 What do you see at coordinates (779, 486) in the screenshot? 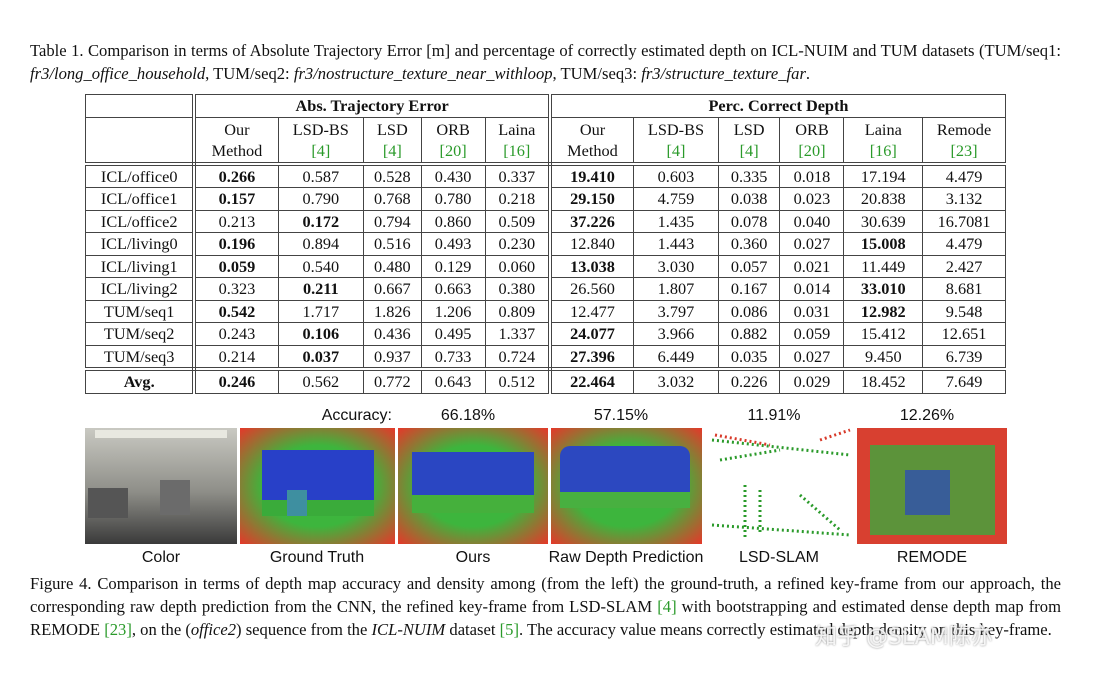
I see `image-lsd-slam` at bounding box center [779, 486].